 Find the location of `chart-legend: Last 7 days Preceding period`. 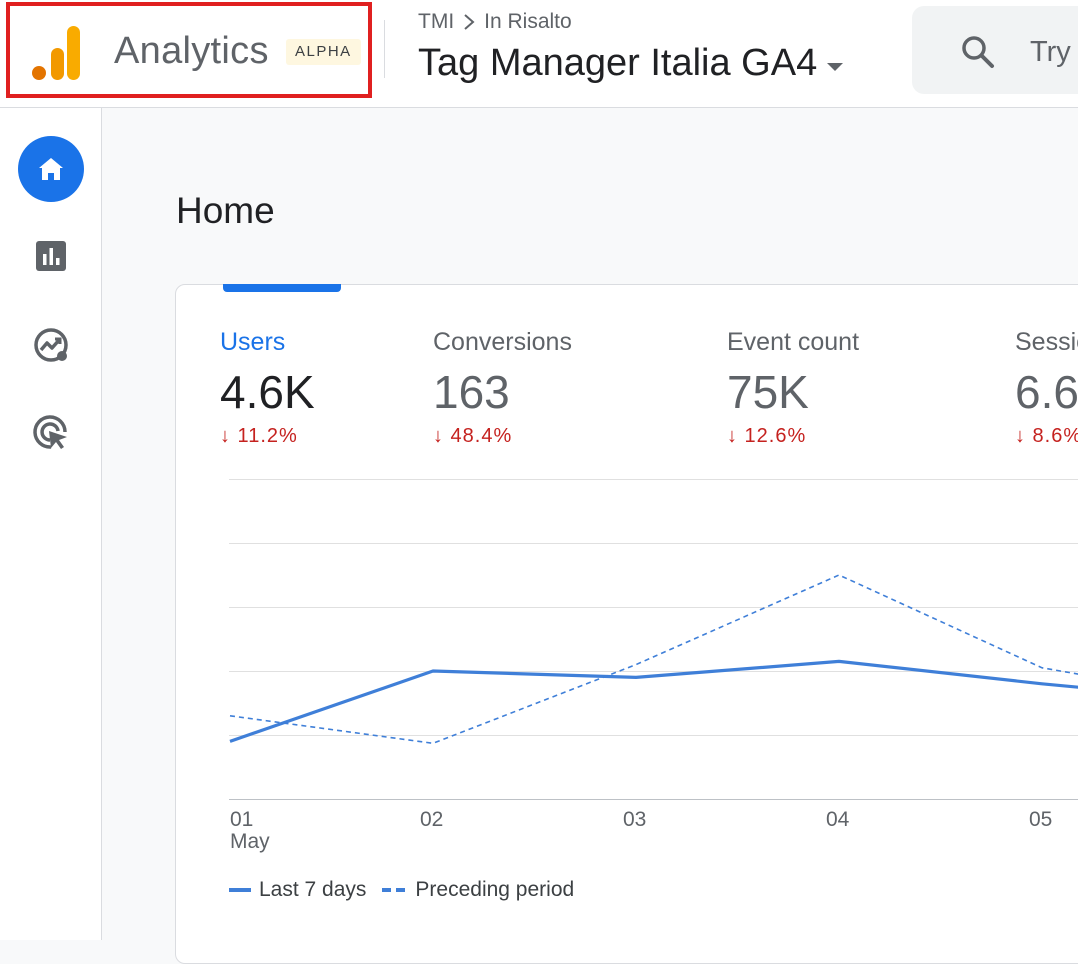

chart-legend: Last 7 days Preceding period is located at coordinates (401, 890).